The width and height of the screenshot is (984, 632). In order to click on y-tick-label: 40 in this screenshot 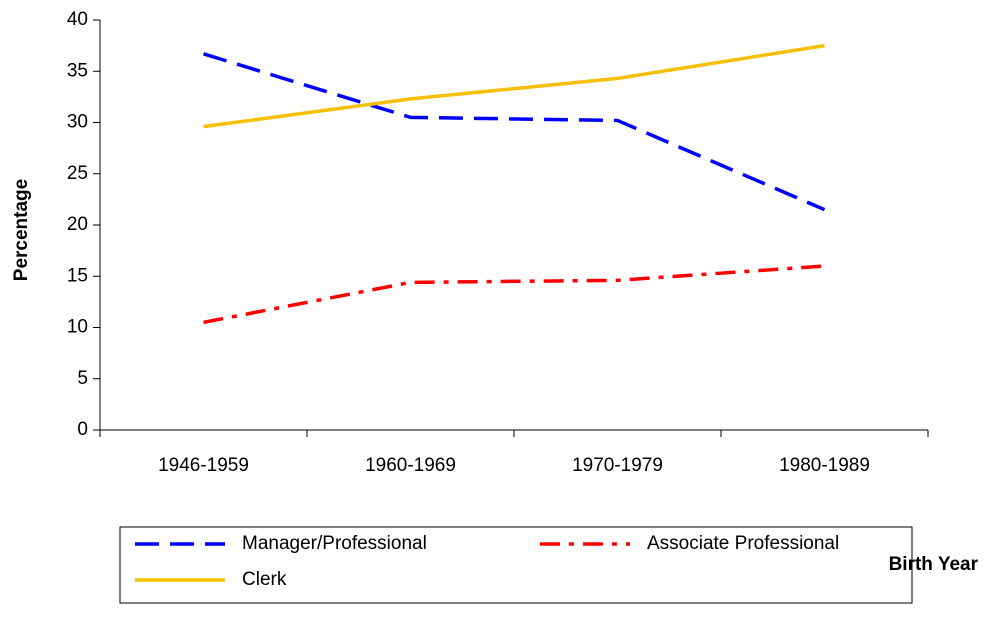, I will do `click(77, 19)`.